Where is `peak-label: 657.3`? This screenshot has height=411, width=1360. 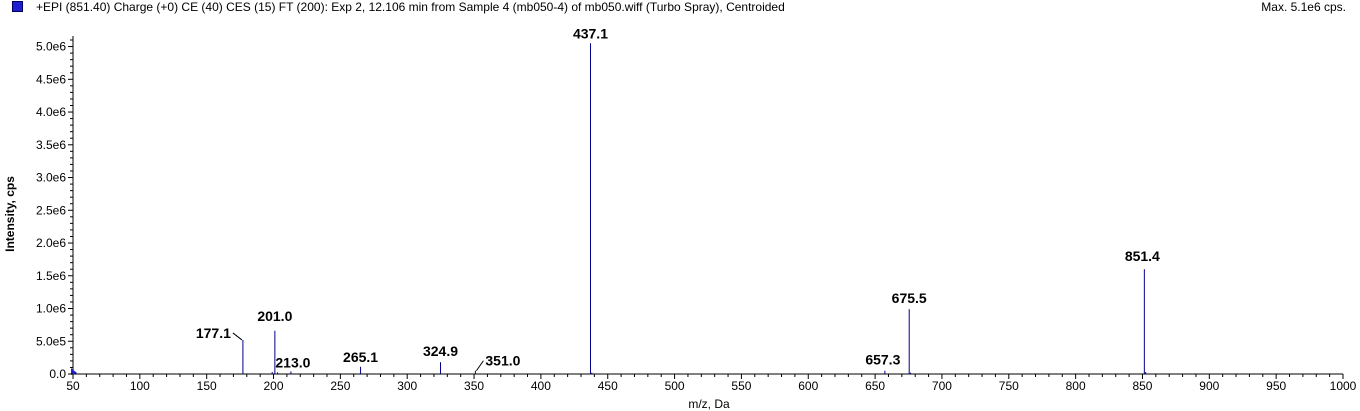
peak-label: 657.3 is located at coordinates (882, 360).